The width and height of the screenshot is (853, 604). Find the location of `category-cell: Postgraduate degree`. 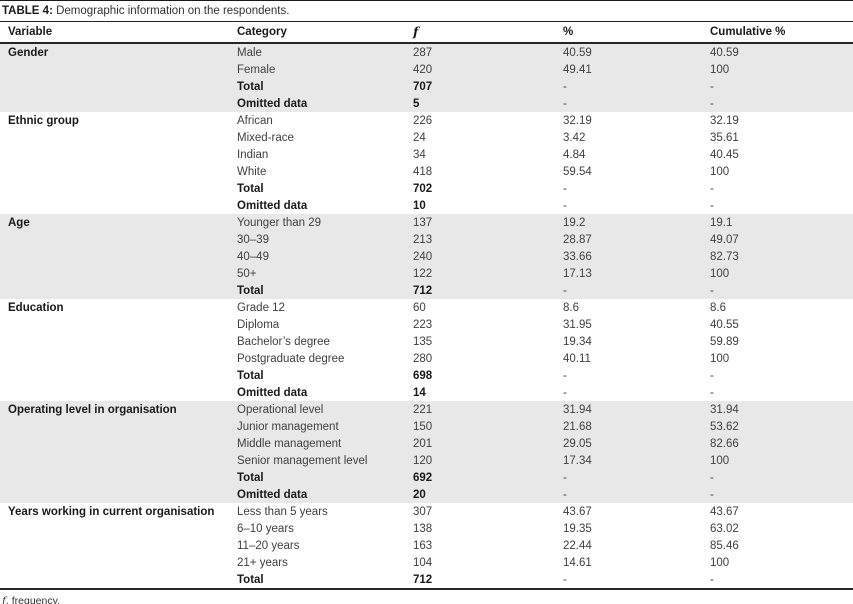

category-cell: Postgraduate degree is located at coordinates (291, 358).